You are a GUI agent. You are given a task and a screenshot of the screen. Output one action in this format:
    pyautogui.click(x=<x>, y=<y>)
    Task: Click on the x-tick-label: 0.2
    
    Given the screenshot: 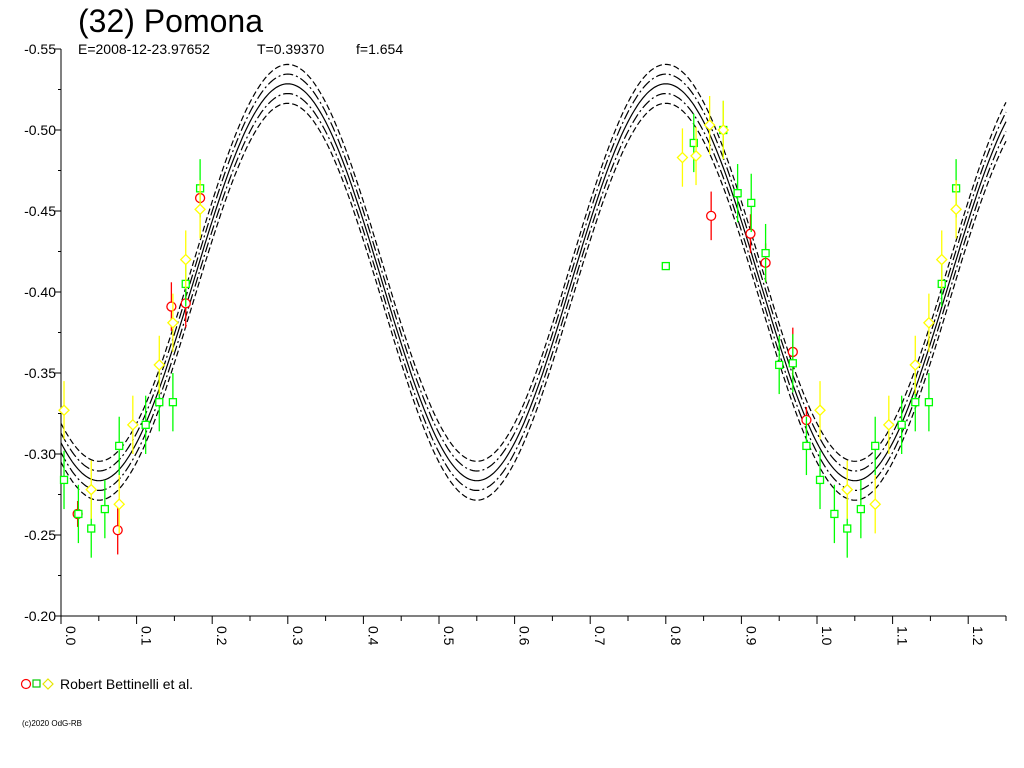 What is the action you would take?
    pyautogui.click(x=222, y=636)
    